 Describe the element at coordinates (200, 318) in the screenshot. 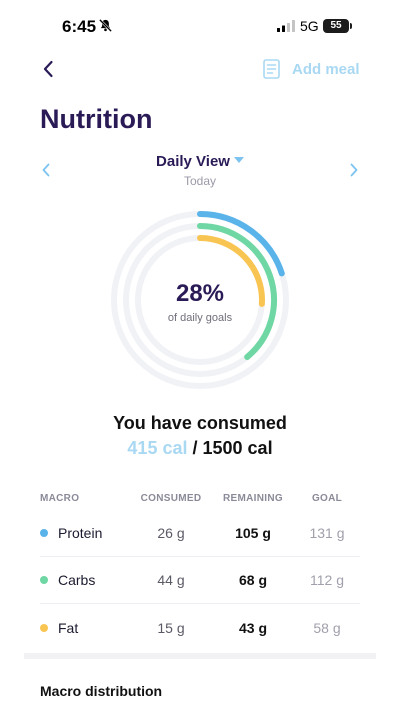

I see `daily-goal-caption: of daily goals` at that location.